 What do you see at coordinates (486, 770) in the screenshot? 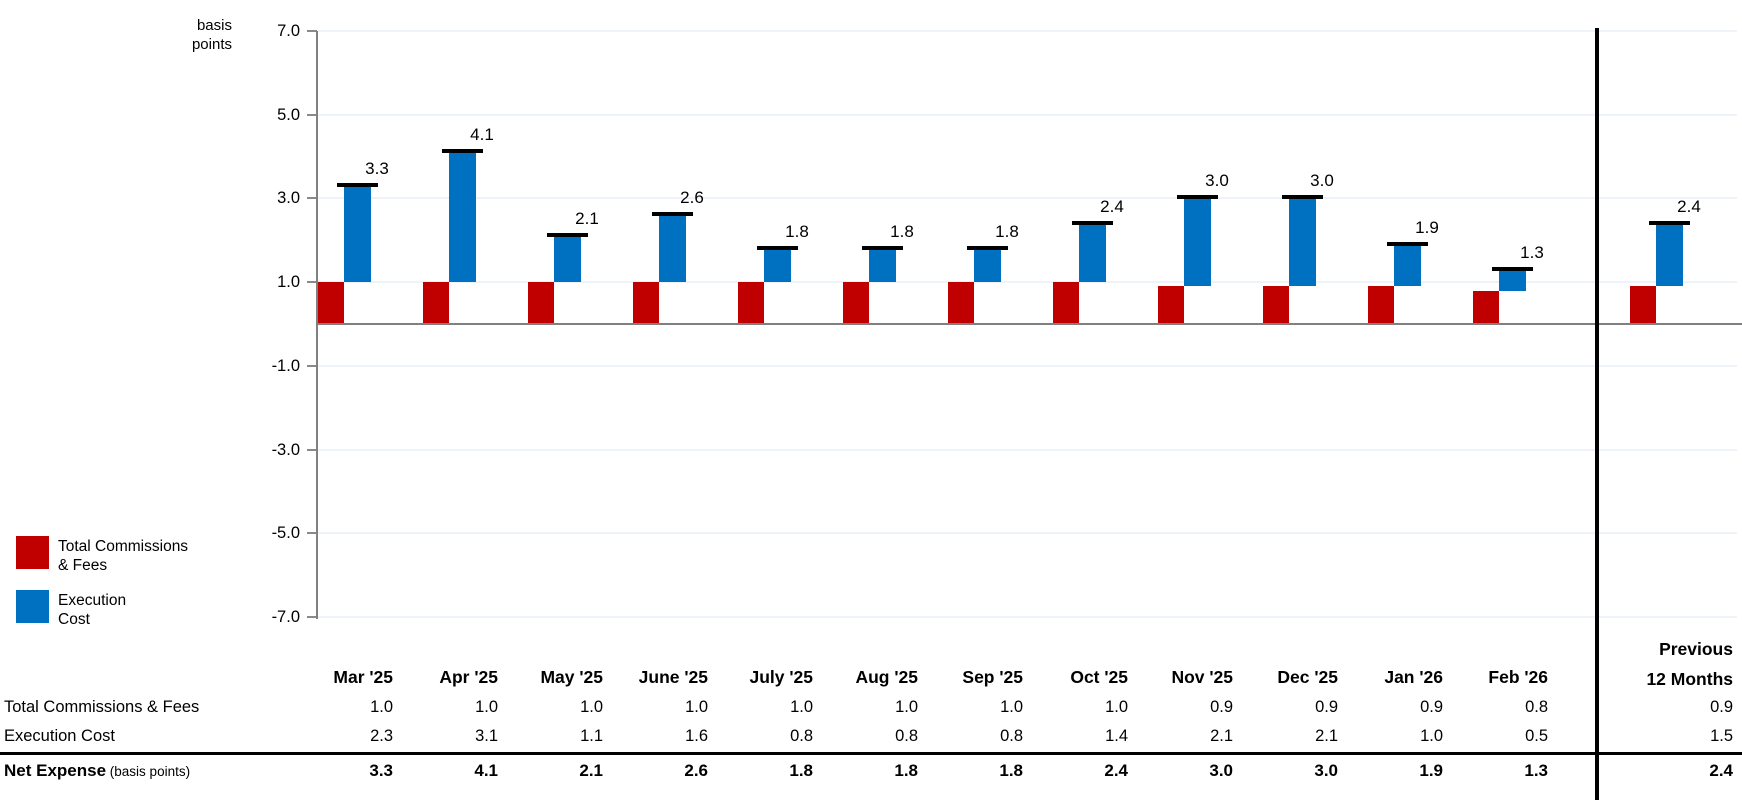
I see `table-cell: 4.1` at bounding box center [486, 770].